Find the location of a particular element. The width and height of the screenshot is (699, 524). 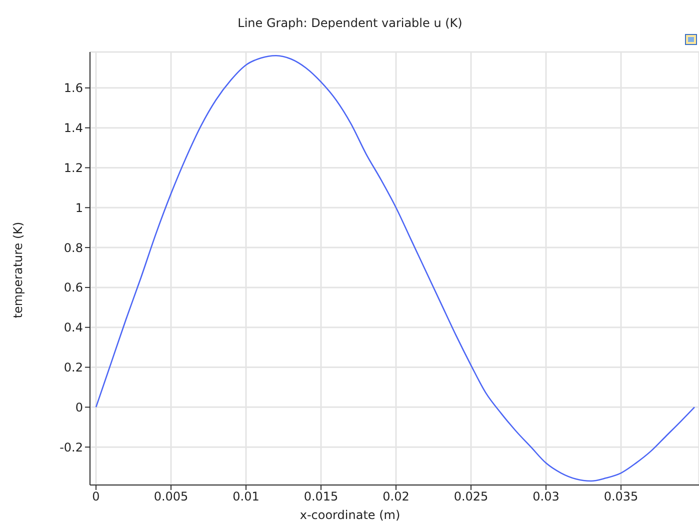

x-tick-label: 0 is located at coordinates (96, 497).